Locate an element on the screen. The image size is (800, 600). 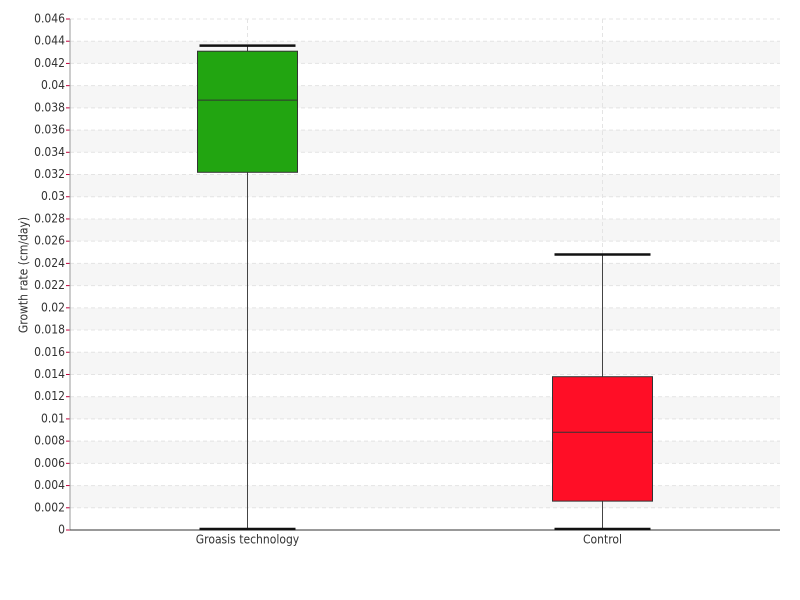
y-tick-label: 0.03 is located at coordinates (53, 196).